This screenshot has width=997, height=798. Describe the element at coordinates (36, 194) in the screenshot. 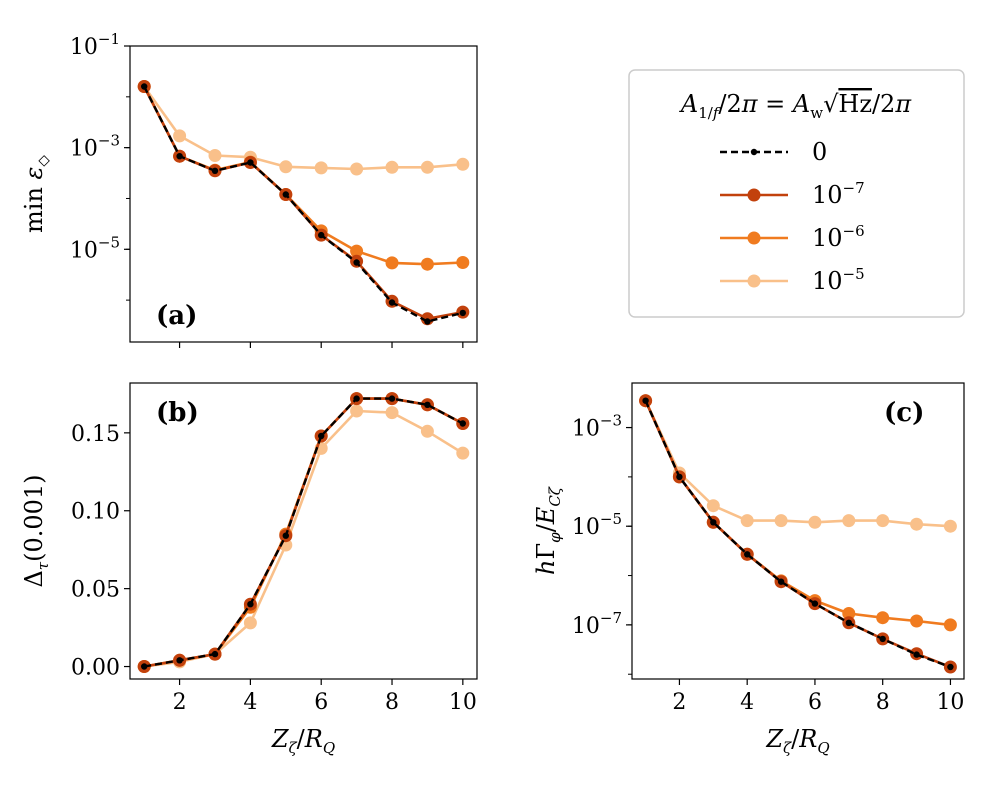

I see `y-axis-label: min ε◇` at that location.